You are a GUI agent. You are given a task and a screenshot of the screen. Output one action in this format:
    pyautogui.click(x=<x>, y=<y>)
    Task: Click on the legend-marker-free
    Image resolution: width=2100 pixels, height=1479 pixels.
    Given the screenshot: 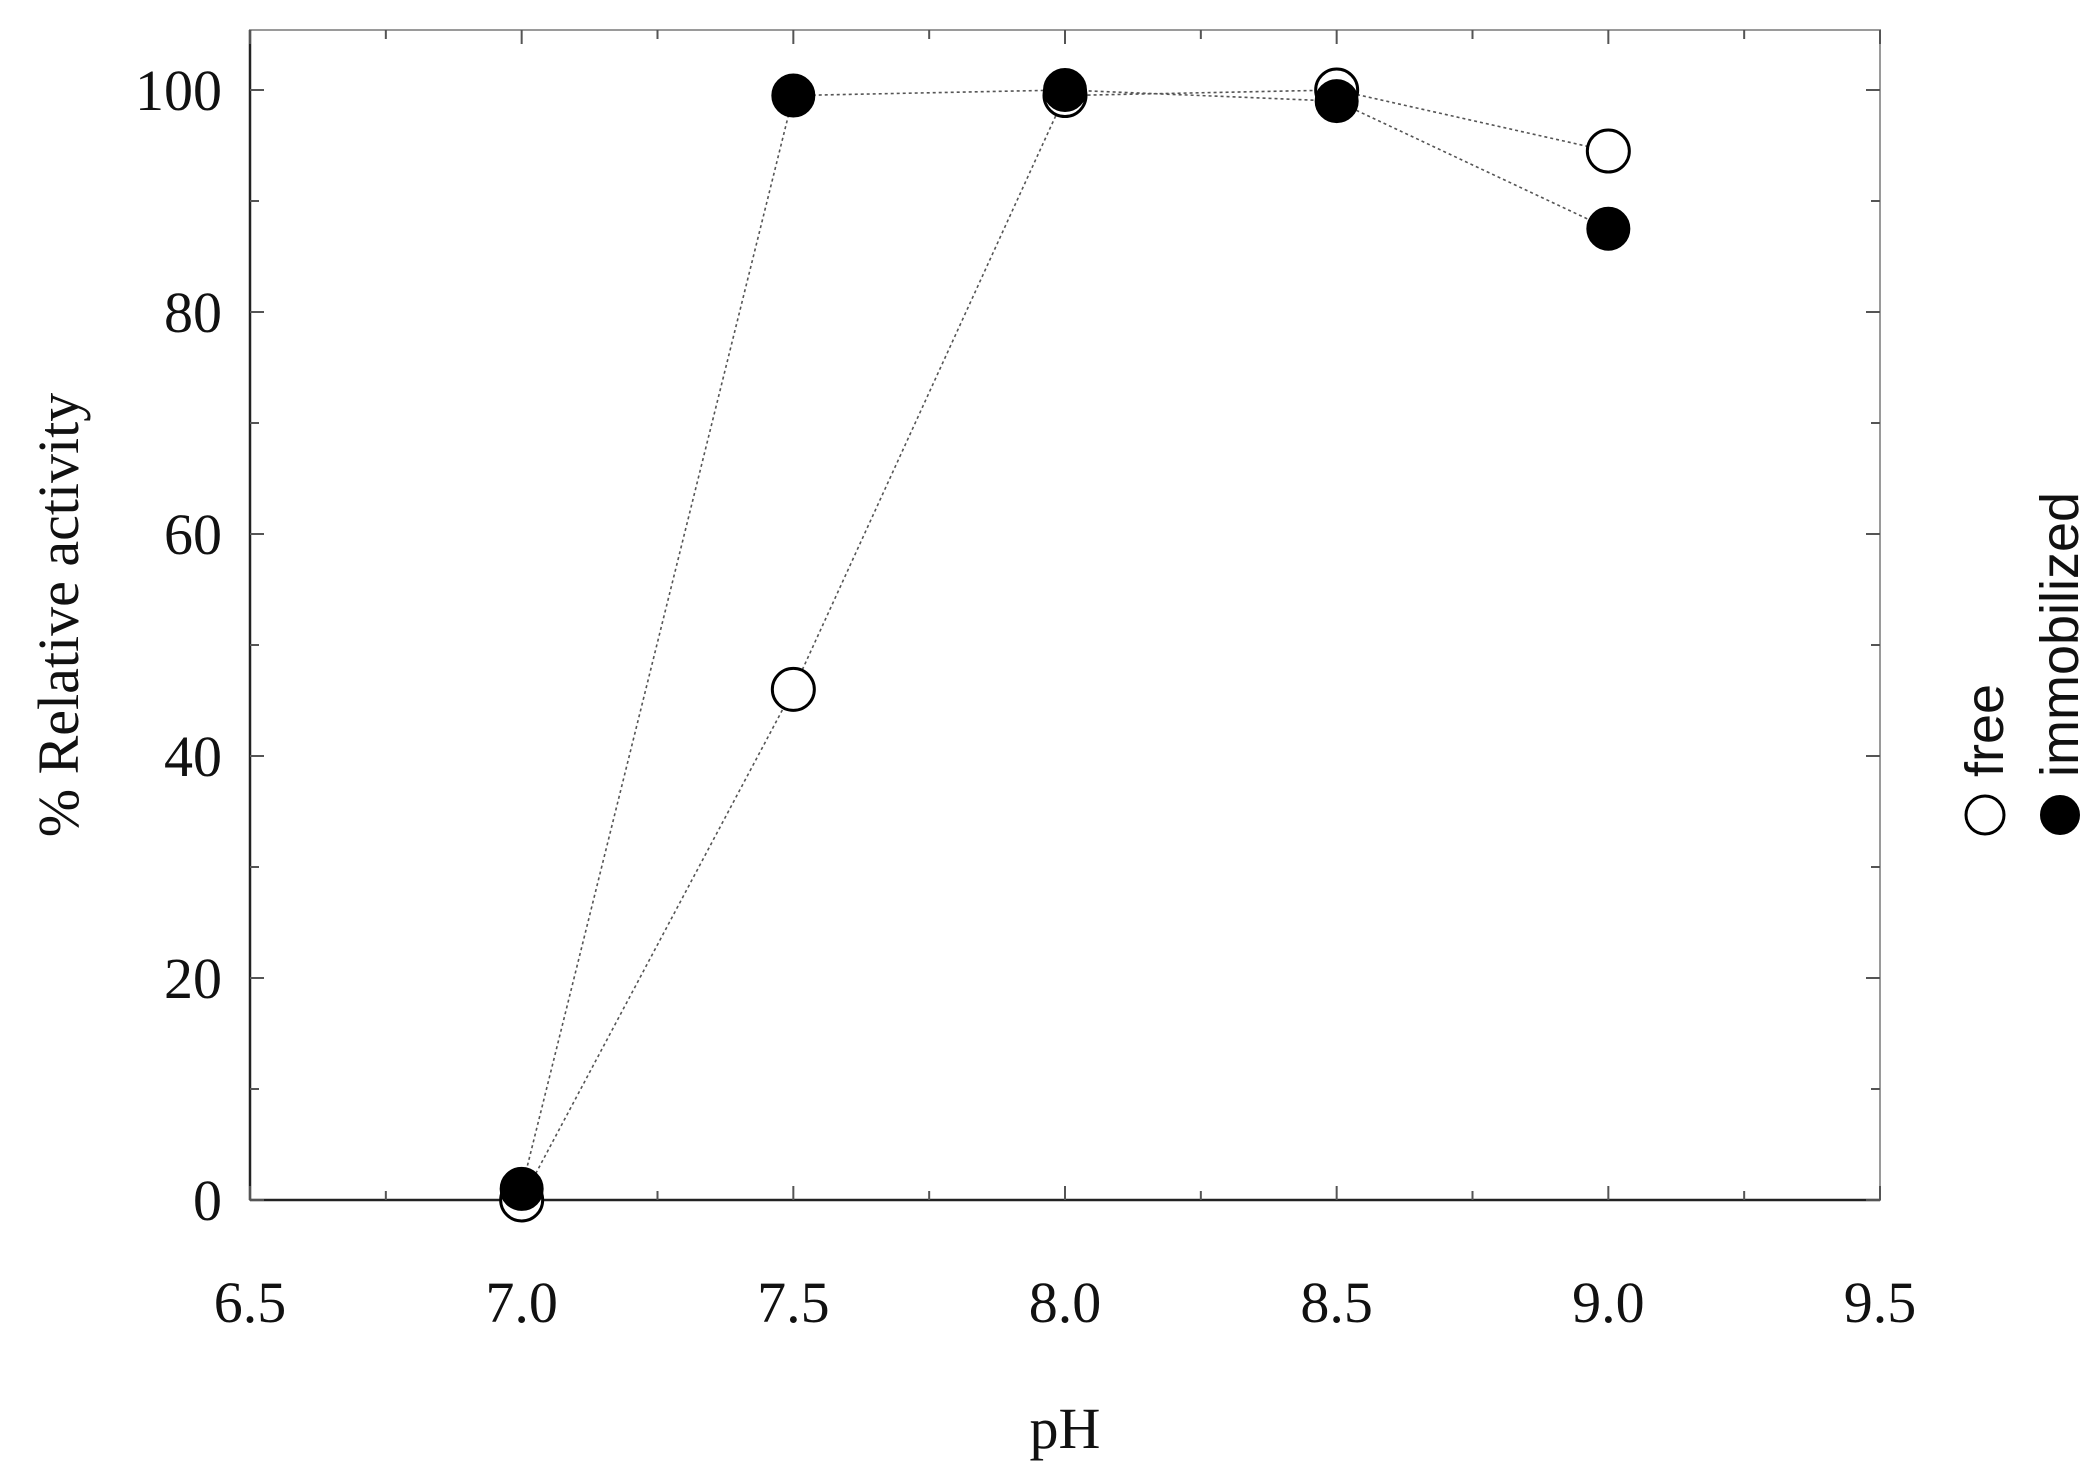 What is the action you would take?
    pyautogui.click(x=1985, y=815)
    